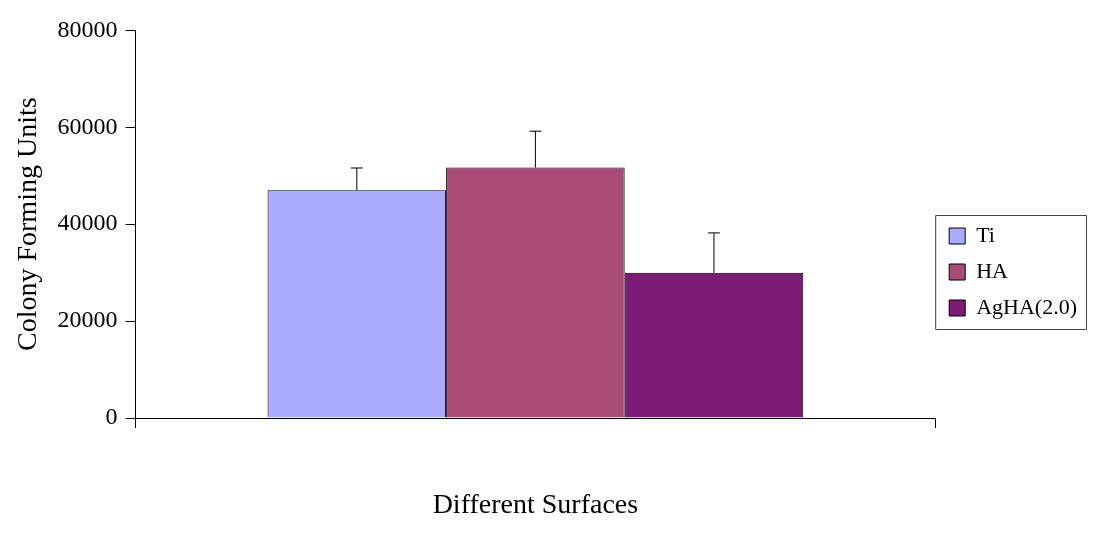 This screenshot has height=544, width=1095. What do you see at coordinates (87, 222) in the screenshot?
I see `y-tick-label: 40000` at bounding box center [87, 222].